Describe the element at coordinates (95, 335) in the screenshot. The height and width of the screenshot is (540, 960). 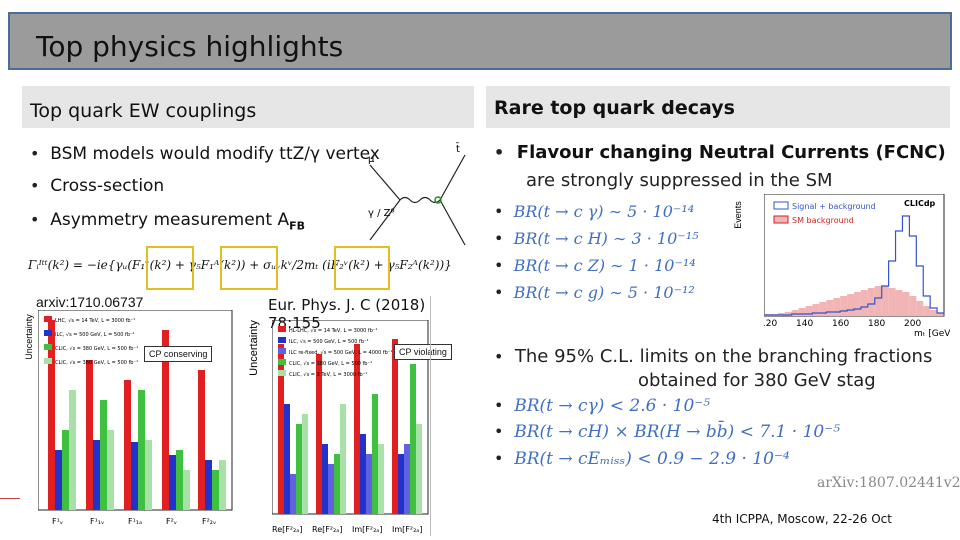
I see `plot1-legend-label: ILC, √s = 500 GeV, L = 500 fb⁻¹` at that location.